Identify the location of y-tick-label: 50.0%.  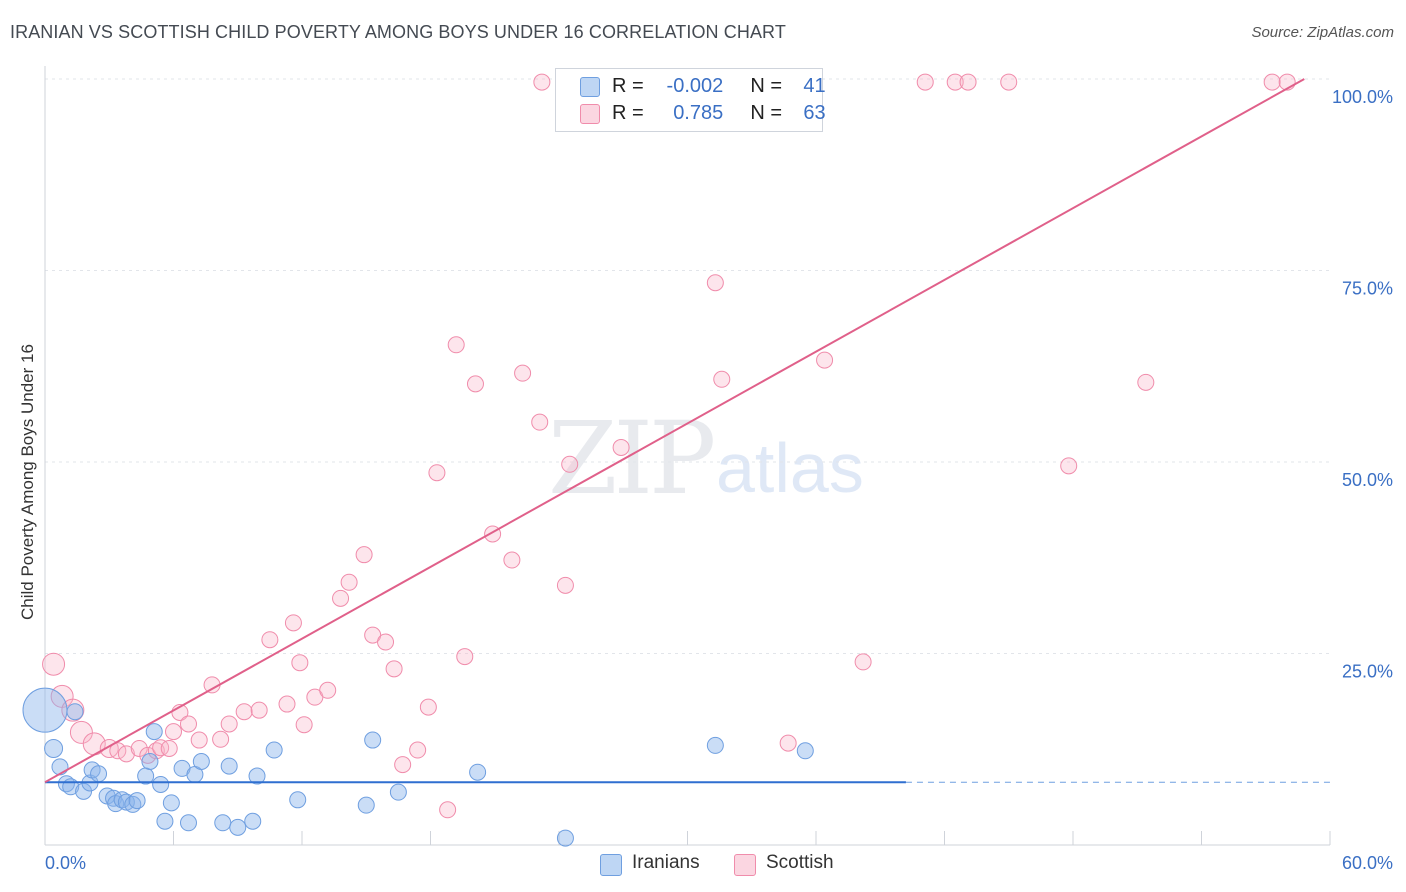
(1367, 480).